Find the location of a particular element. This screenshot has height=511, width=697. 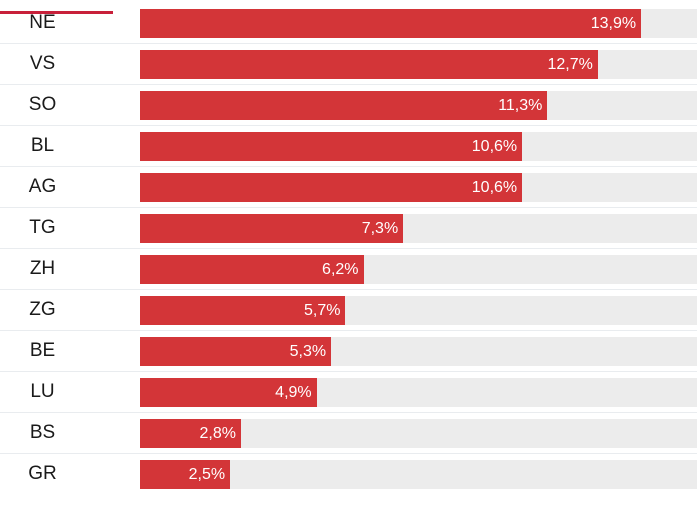

chart-row: TG 7,3% is located at coordinates (348, 228).